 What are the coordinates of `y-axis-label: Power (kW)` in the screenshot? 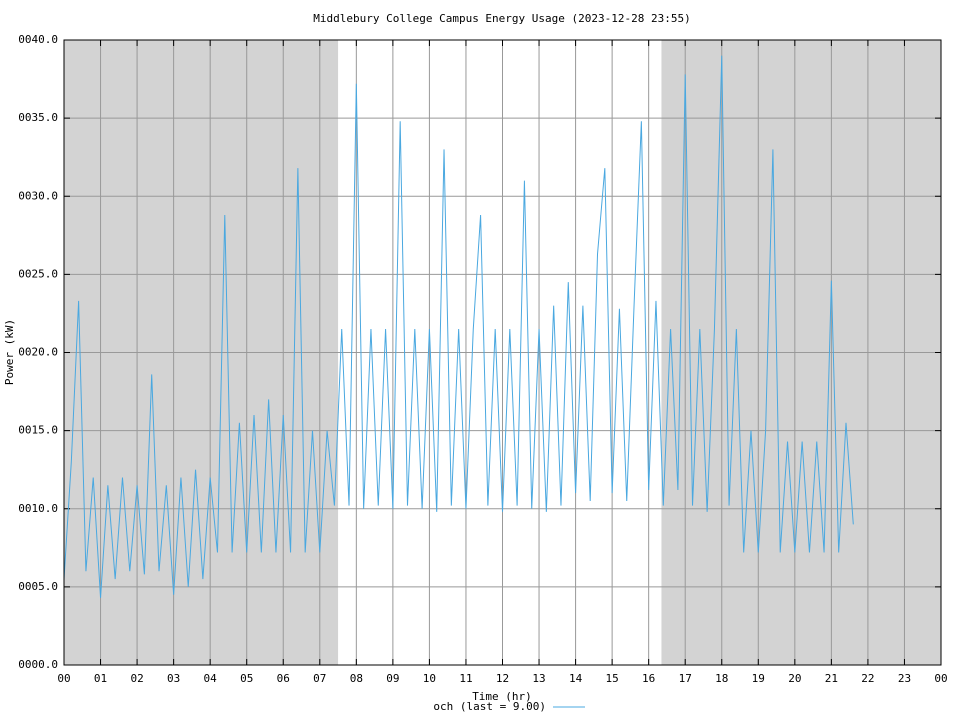 It's located at (9, 352).